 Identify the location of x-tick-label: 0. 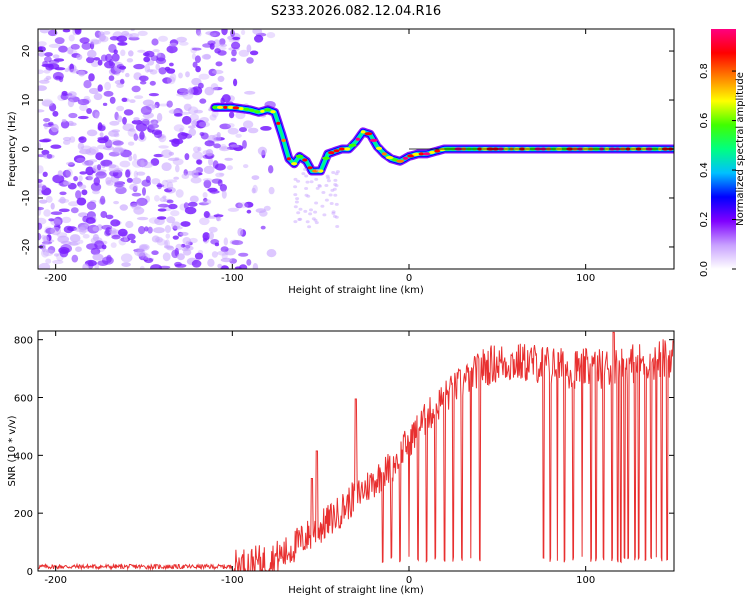
(409, 580).